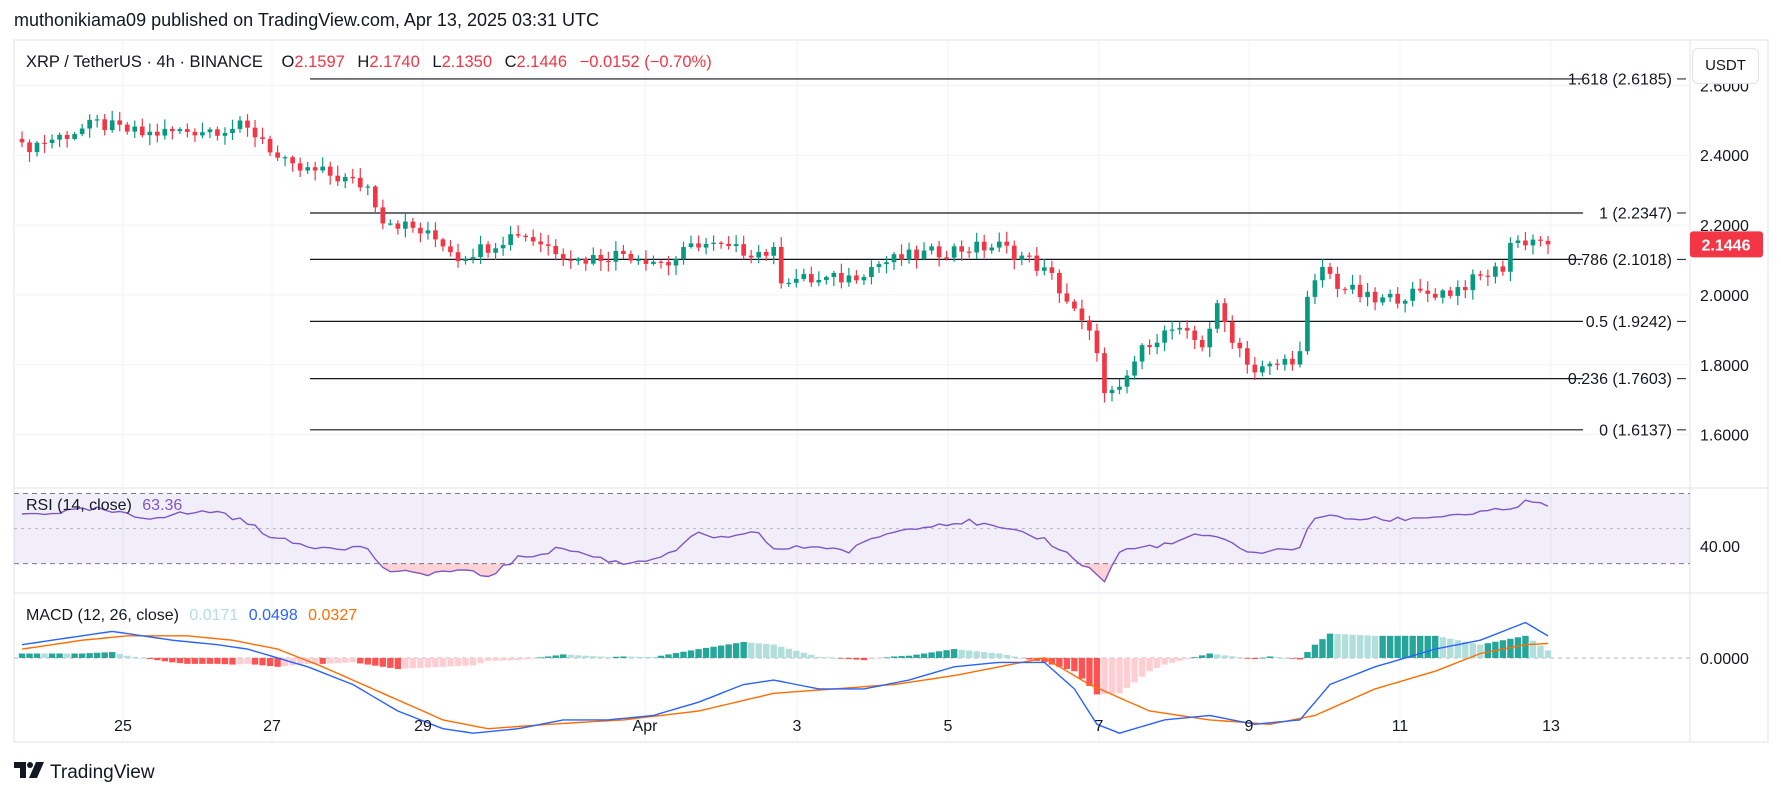  I want to click on low-value: 2.1350, so click(467, 62).